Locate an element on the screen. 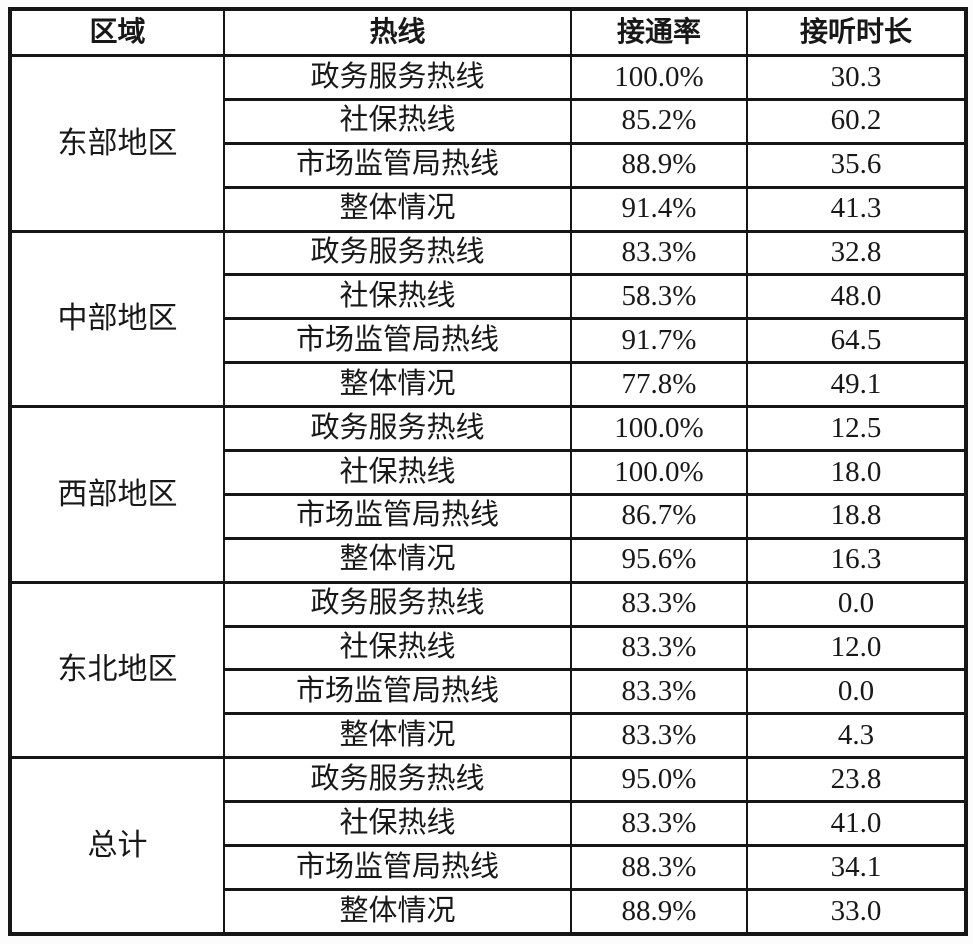 Image resolution: width=973 pixels, height=944 pixels. header-hotline: 热线 is located at coordinates (397, 32).